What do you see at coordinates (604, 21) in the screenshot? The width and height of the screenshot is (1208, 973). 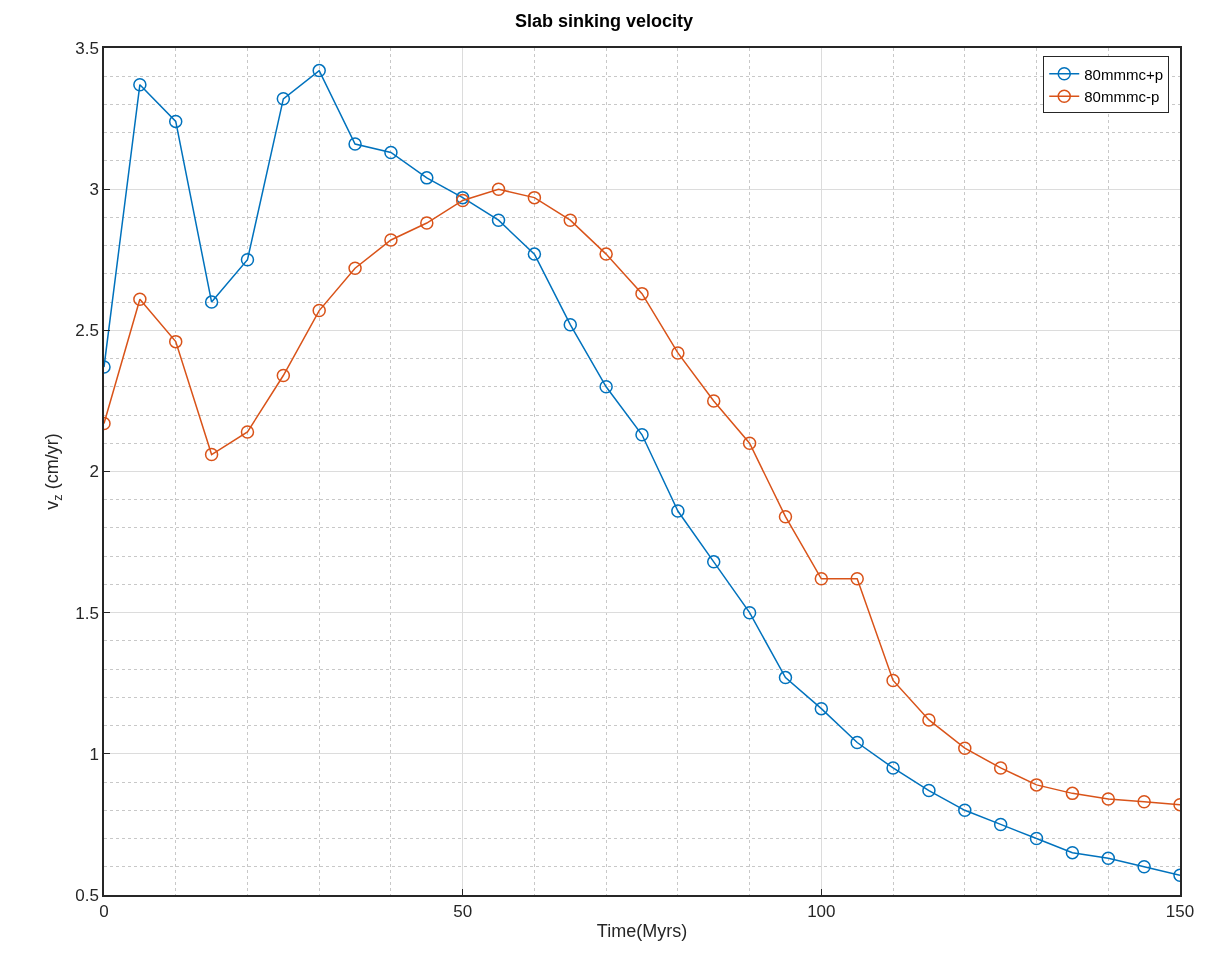 I see `chart-title: Slab sinking velocity` at bounding box center [604, 21].